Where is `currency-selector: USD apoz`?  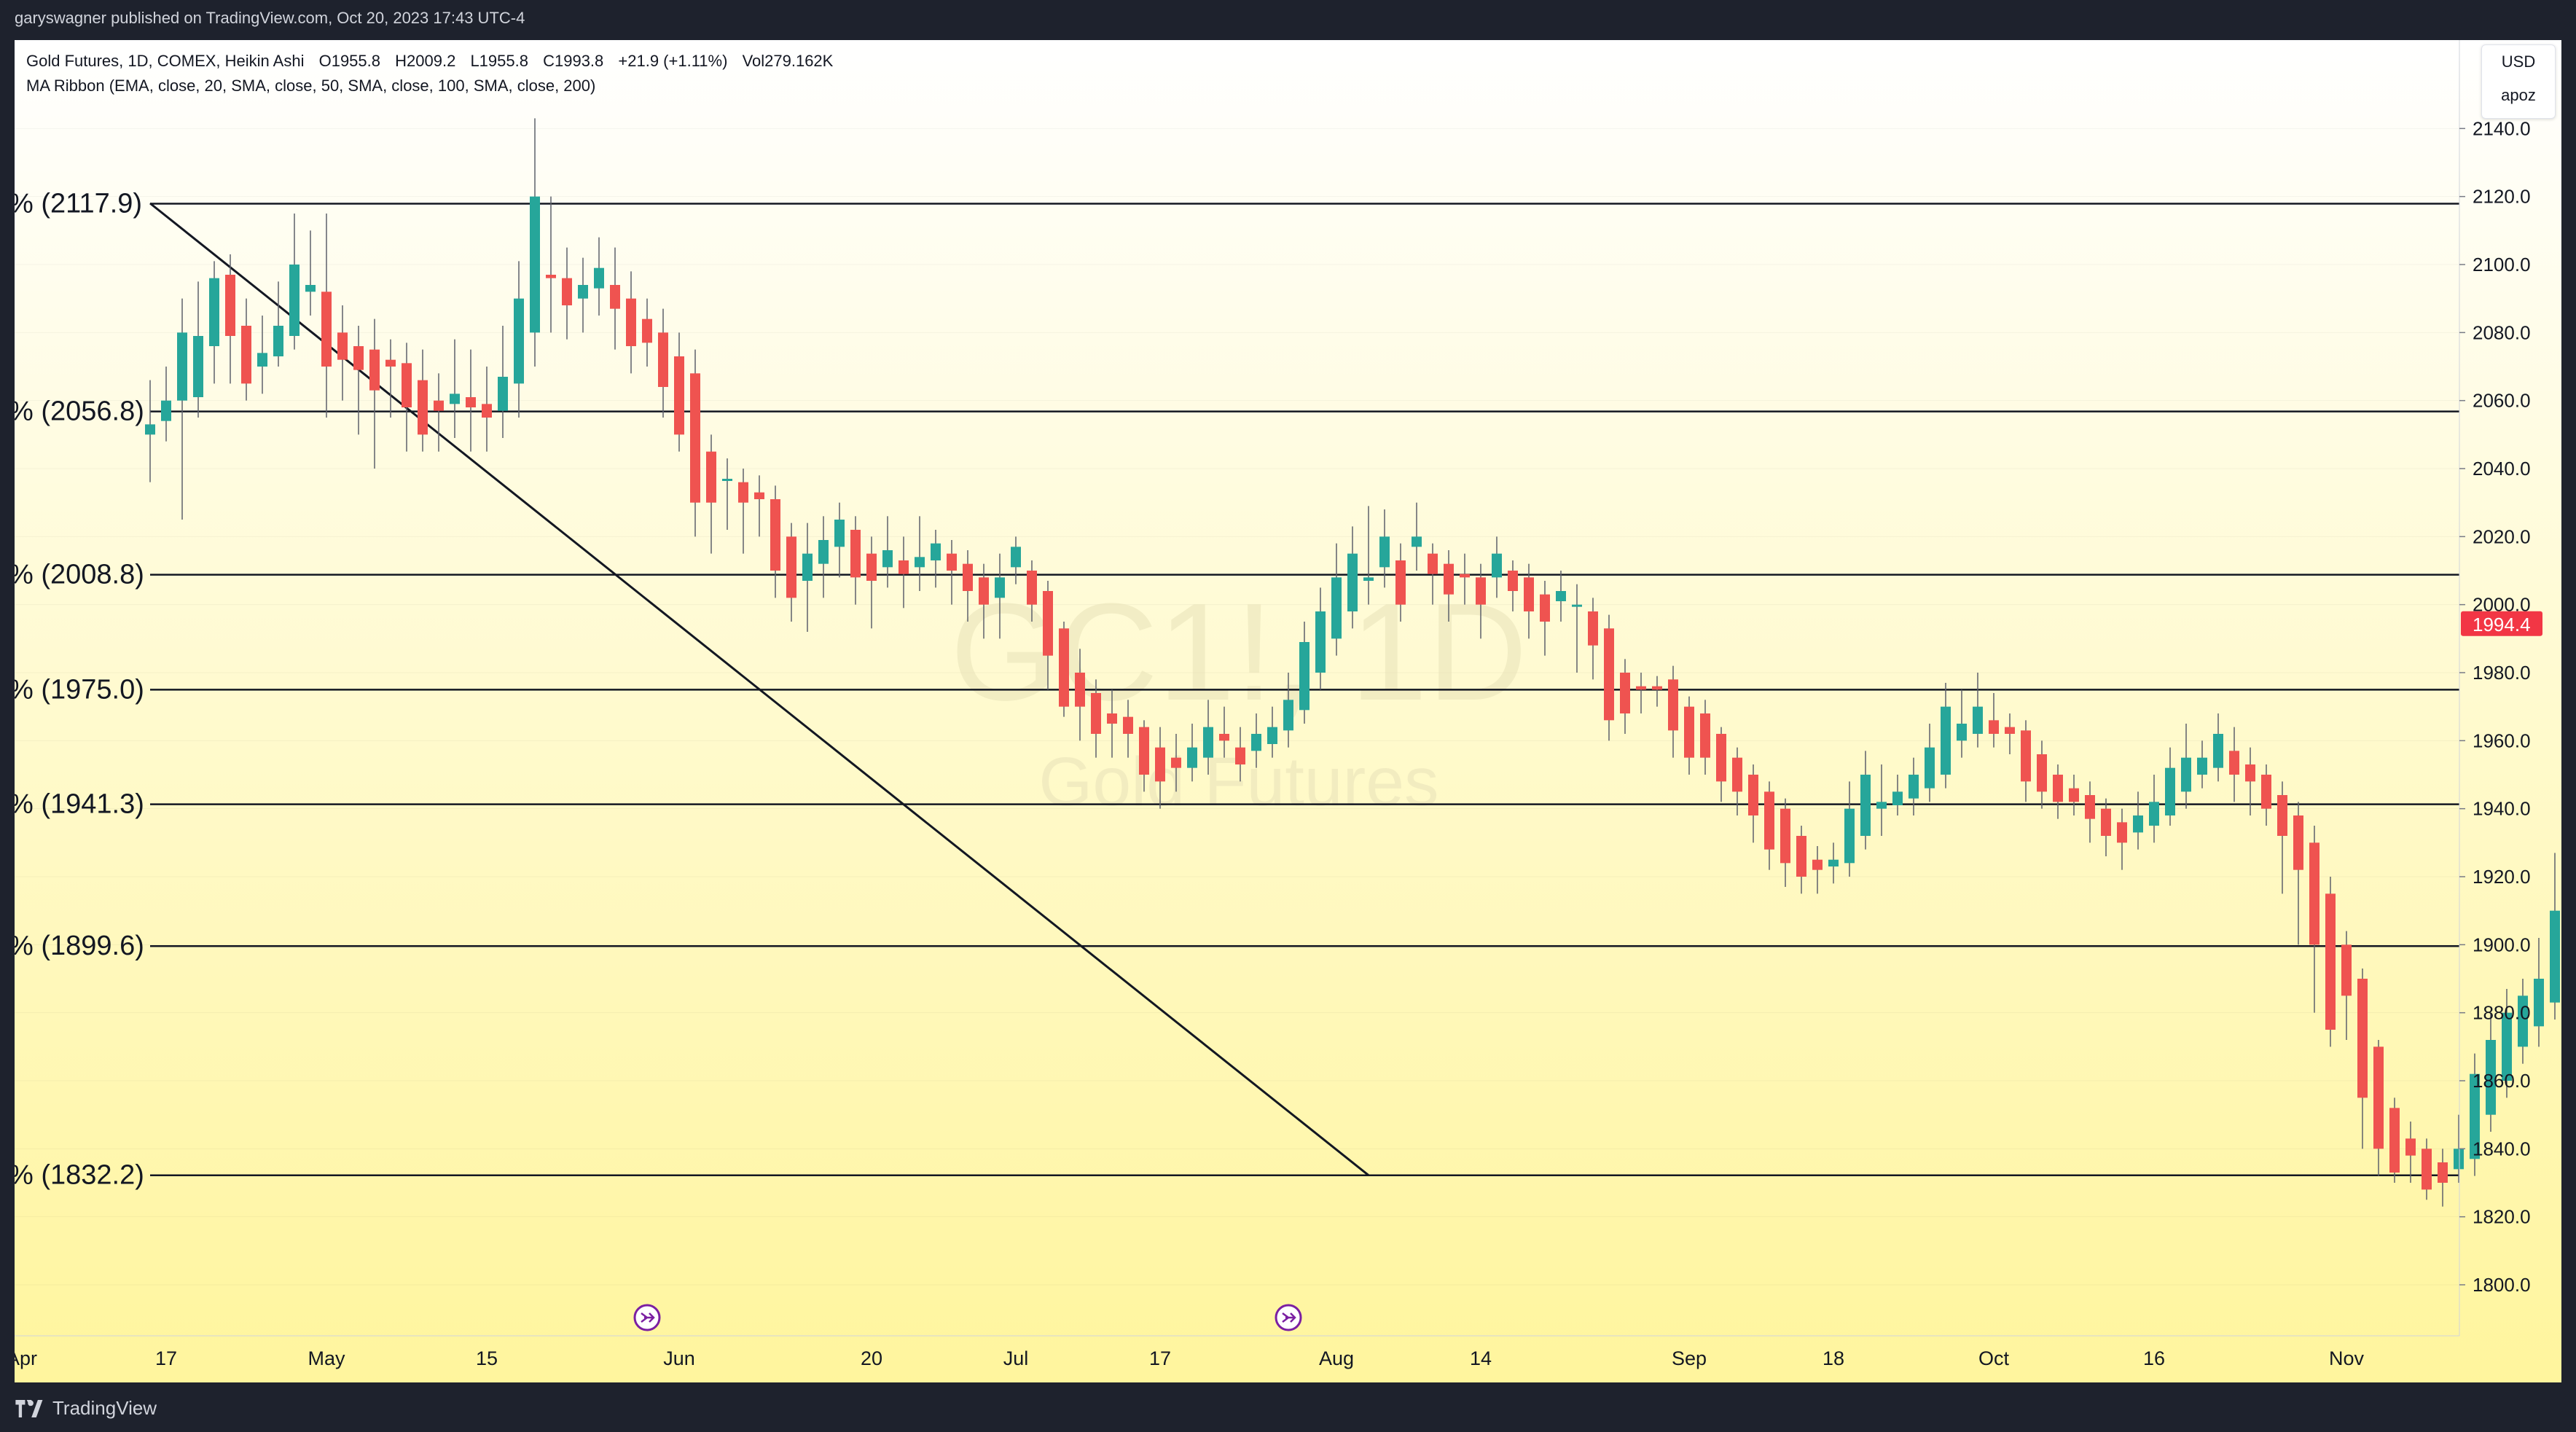 currency-selector: USD apoz is located at coordinates (2518, 81).